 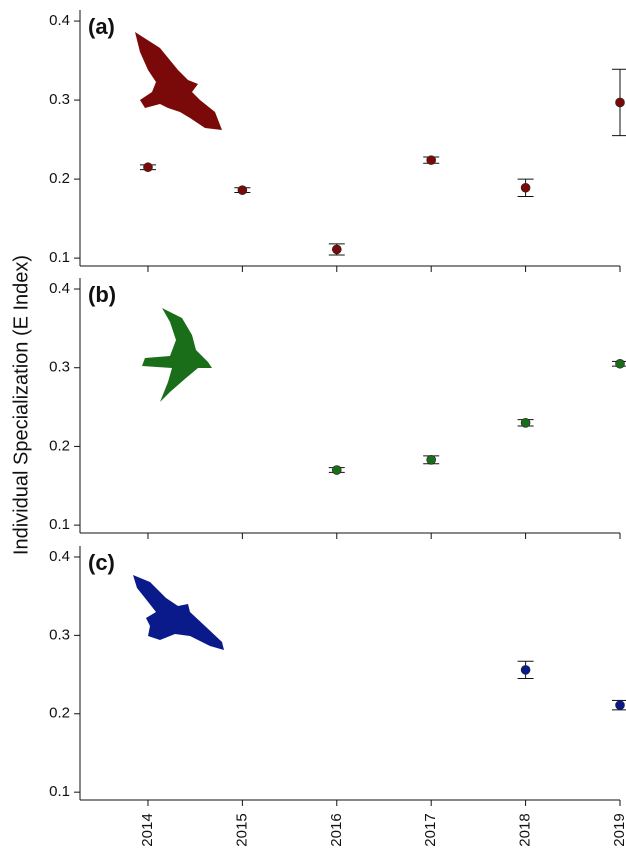 I want to click on x-tick-label: 2016, so click(x=336, y=829).